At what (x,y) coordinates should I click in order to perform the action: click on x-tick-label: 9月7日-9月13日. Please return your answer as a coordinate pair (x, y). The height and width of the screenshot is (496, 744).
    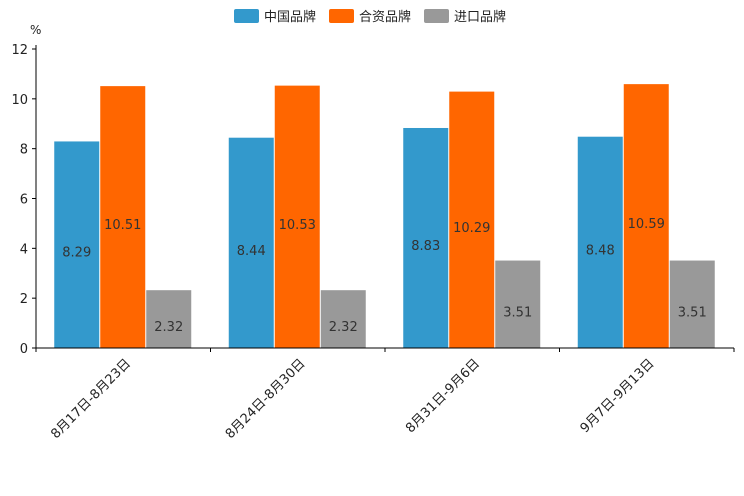
    Looking at the image, I should click on (618, 396).